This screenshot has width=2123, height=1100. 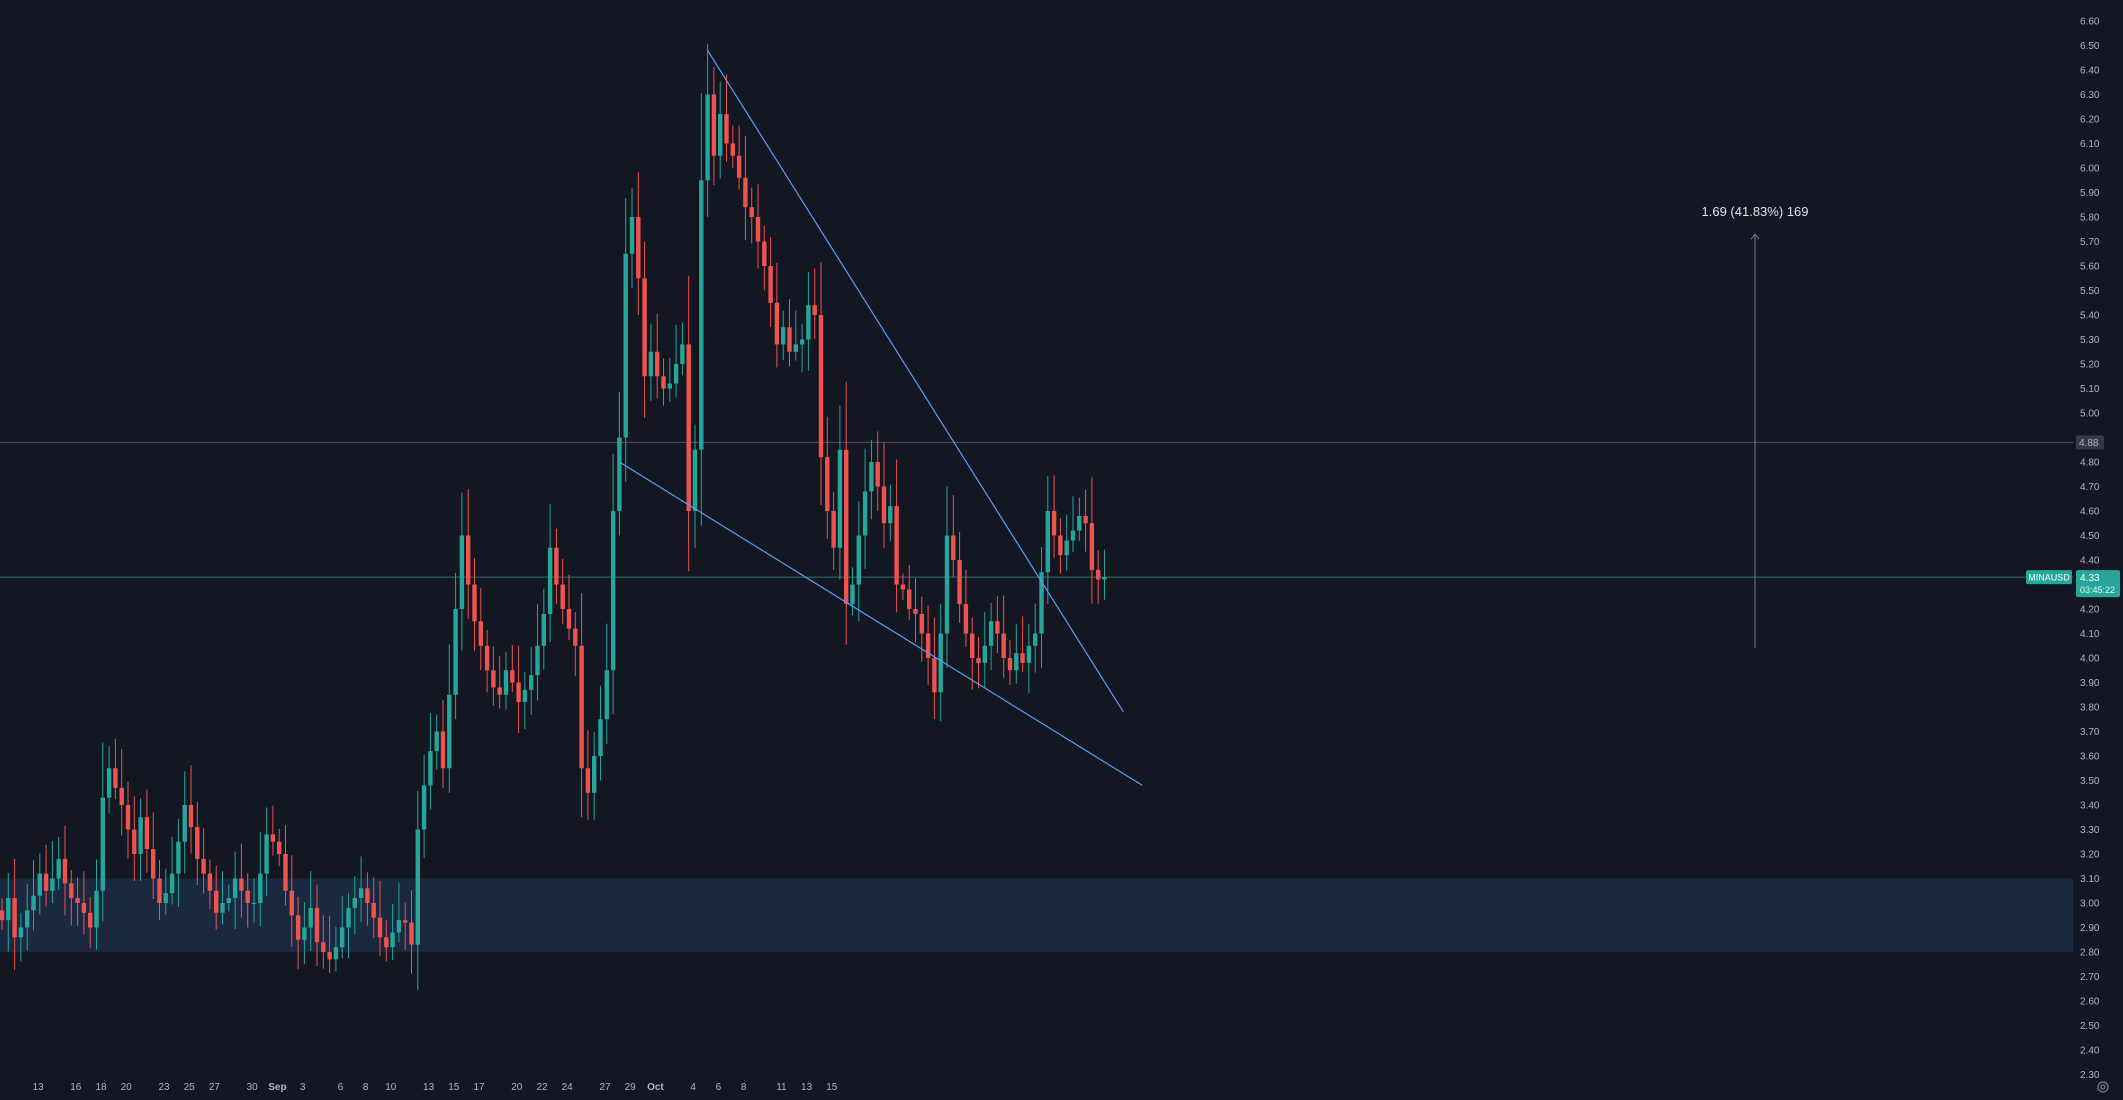 I want to click on wedge-lower-trendline, so click(x=881, y=623).